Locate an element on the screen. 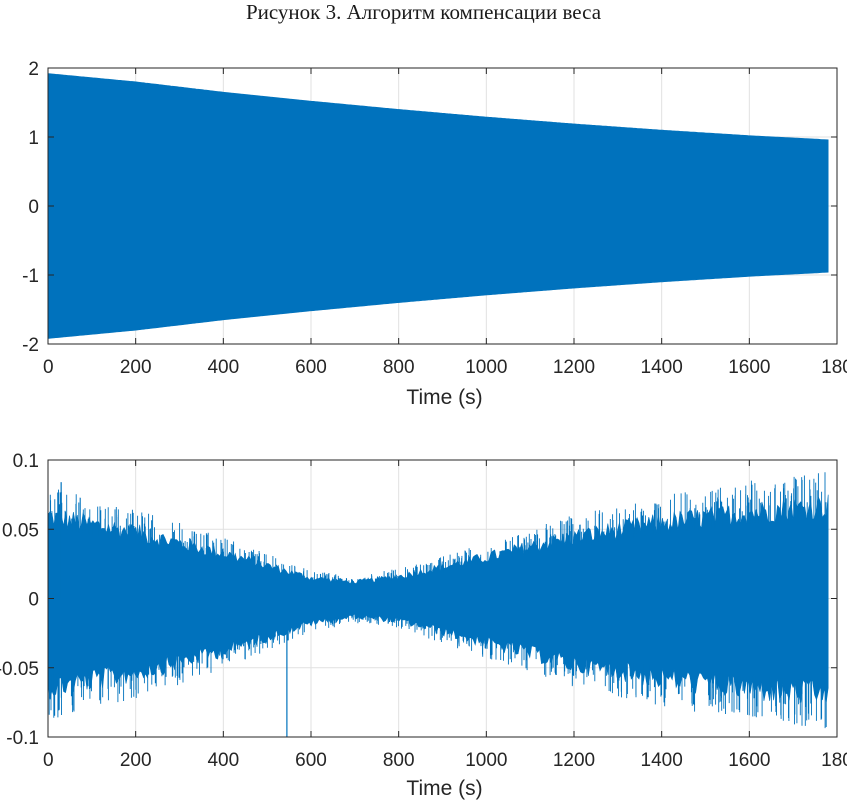  y-tick-label: 0.05 is located at coordinates (20, 530).